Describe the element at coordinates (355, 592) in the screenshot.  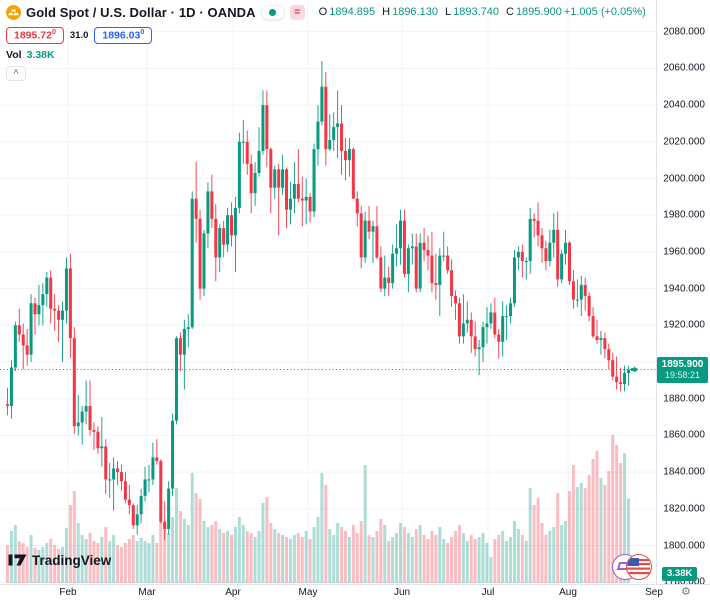
I see `time-axis: ⚙ Feb Mar Apr May Jun Jul Aug Sep` at that location.